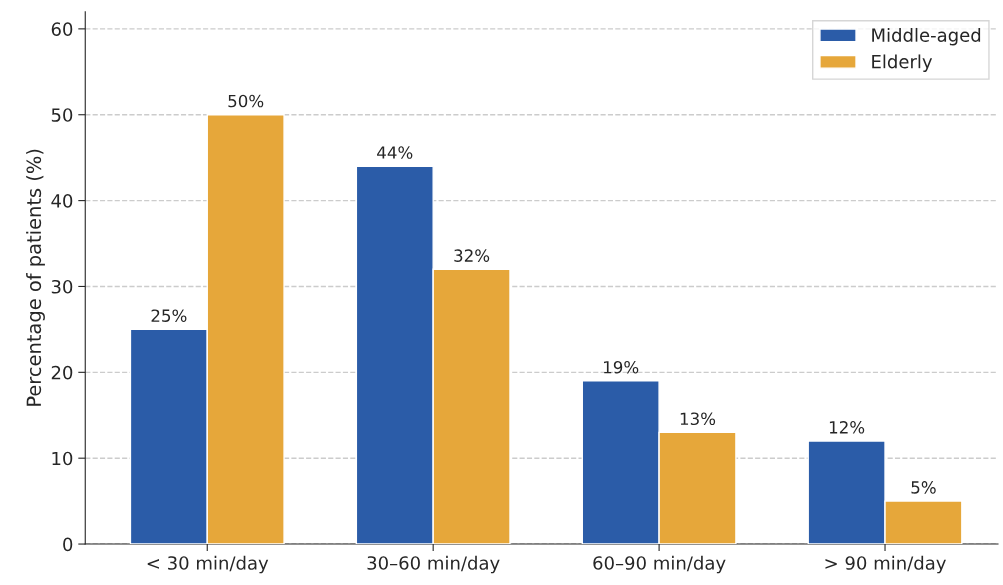 This screenshot has height=585, width=1003. Describe the element at coordinates (35, 277) in the screenshot. I see `y-axis-title: Percentage of patients (%)` at that location.